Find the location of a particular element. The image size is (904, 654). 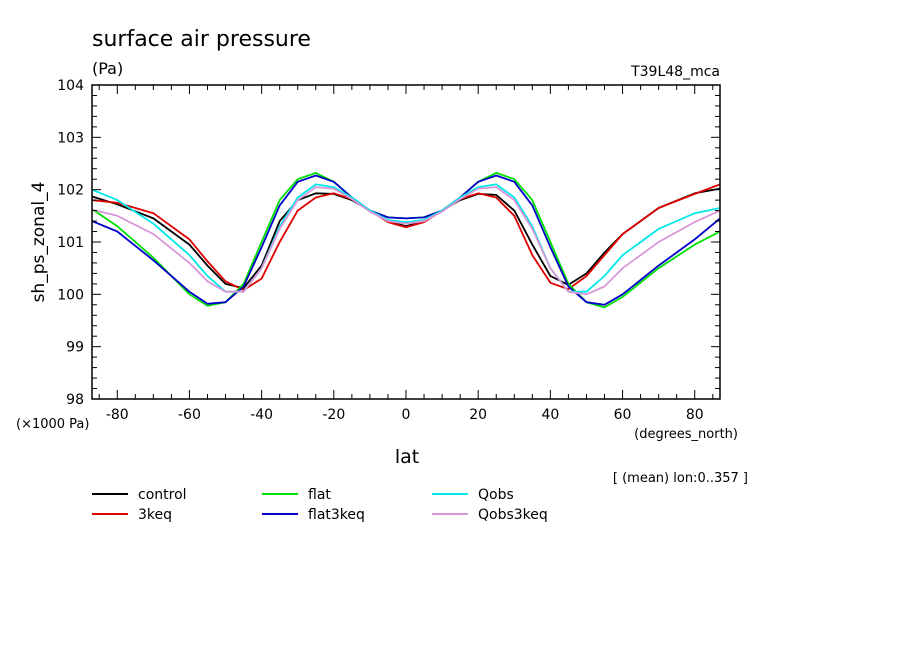

chart-units: (Pa) is located at coordinates (107, 68).